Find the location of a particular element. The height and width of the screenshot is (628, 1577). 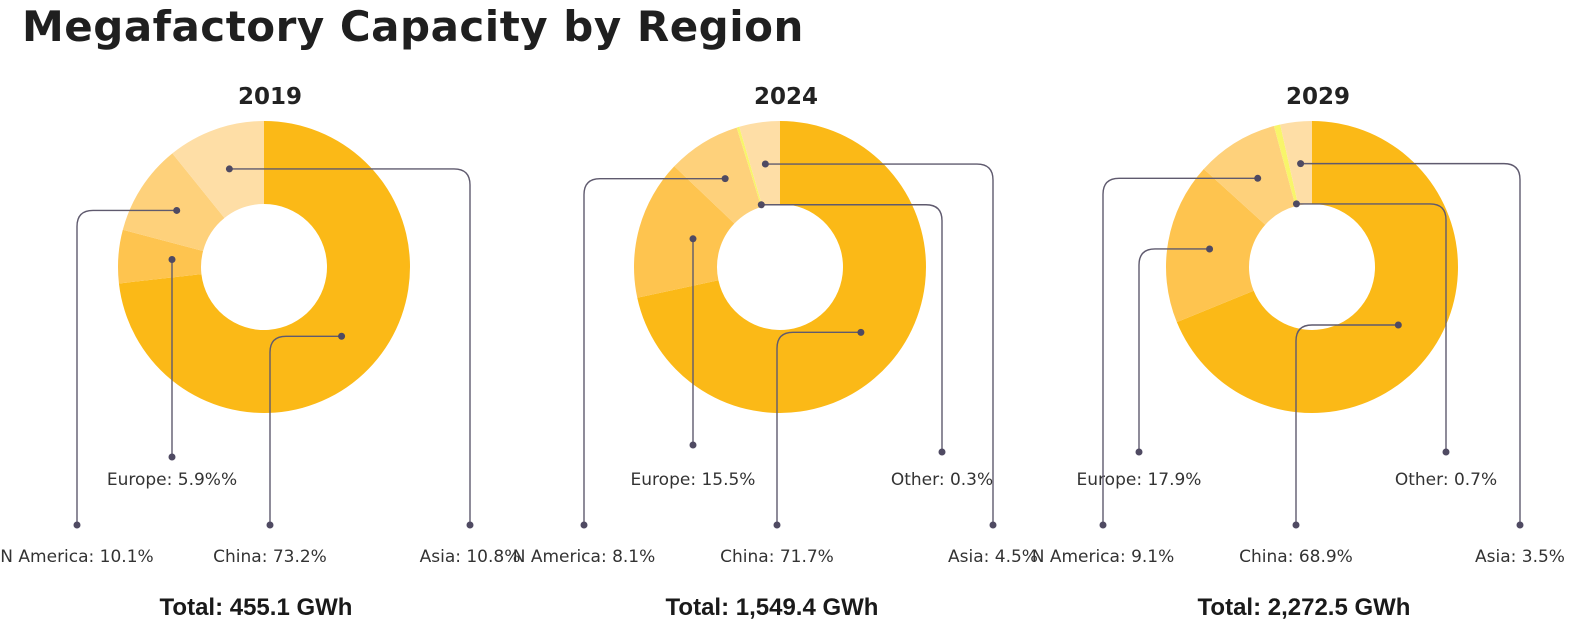

data-label: Asia: 4.5% is located at coordinates (993, 557).